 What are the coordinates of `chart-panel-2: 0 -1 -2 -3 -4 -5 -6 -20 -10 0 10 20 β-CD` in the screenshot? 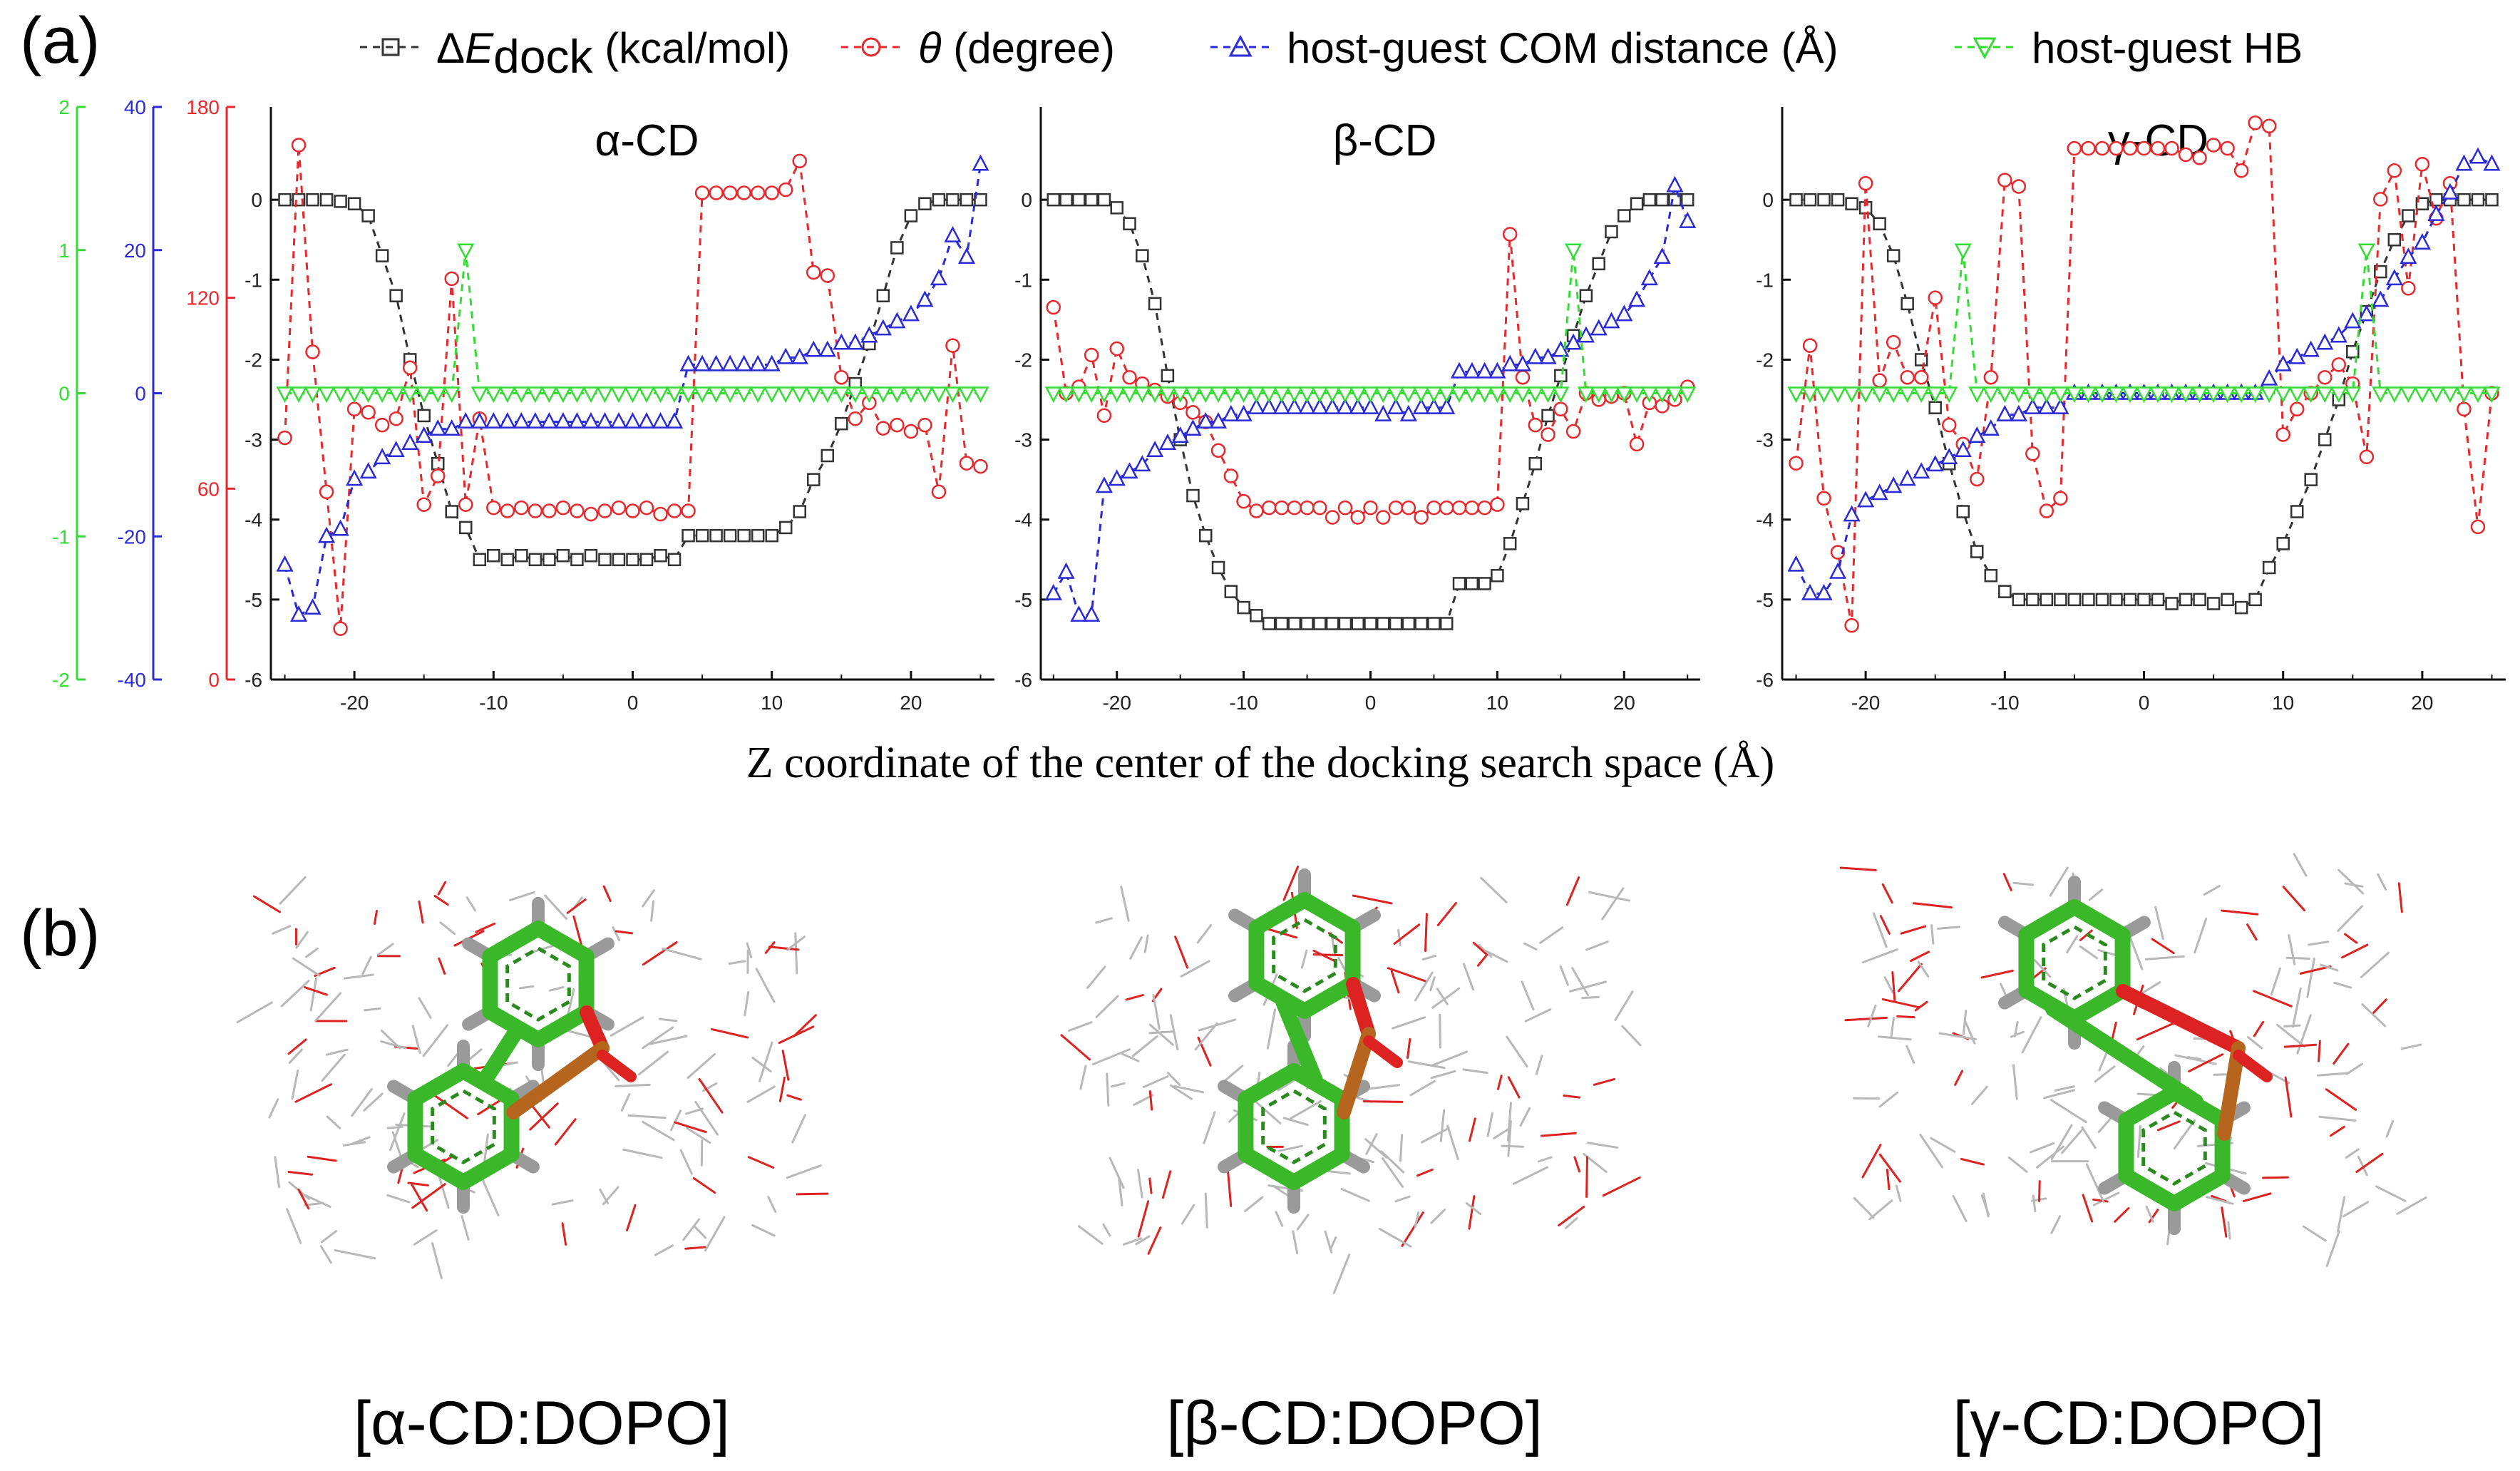 It's located at (1357, 411).